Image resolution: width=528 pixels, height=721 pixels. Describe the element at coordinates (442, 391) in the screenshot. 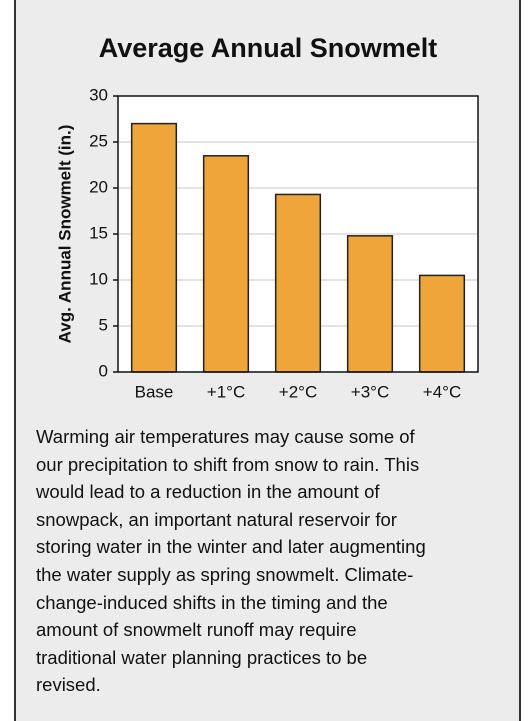

I see `x-tick-label: +4°C` at that location.